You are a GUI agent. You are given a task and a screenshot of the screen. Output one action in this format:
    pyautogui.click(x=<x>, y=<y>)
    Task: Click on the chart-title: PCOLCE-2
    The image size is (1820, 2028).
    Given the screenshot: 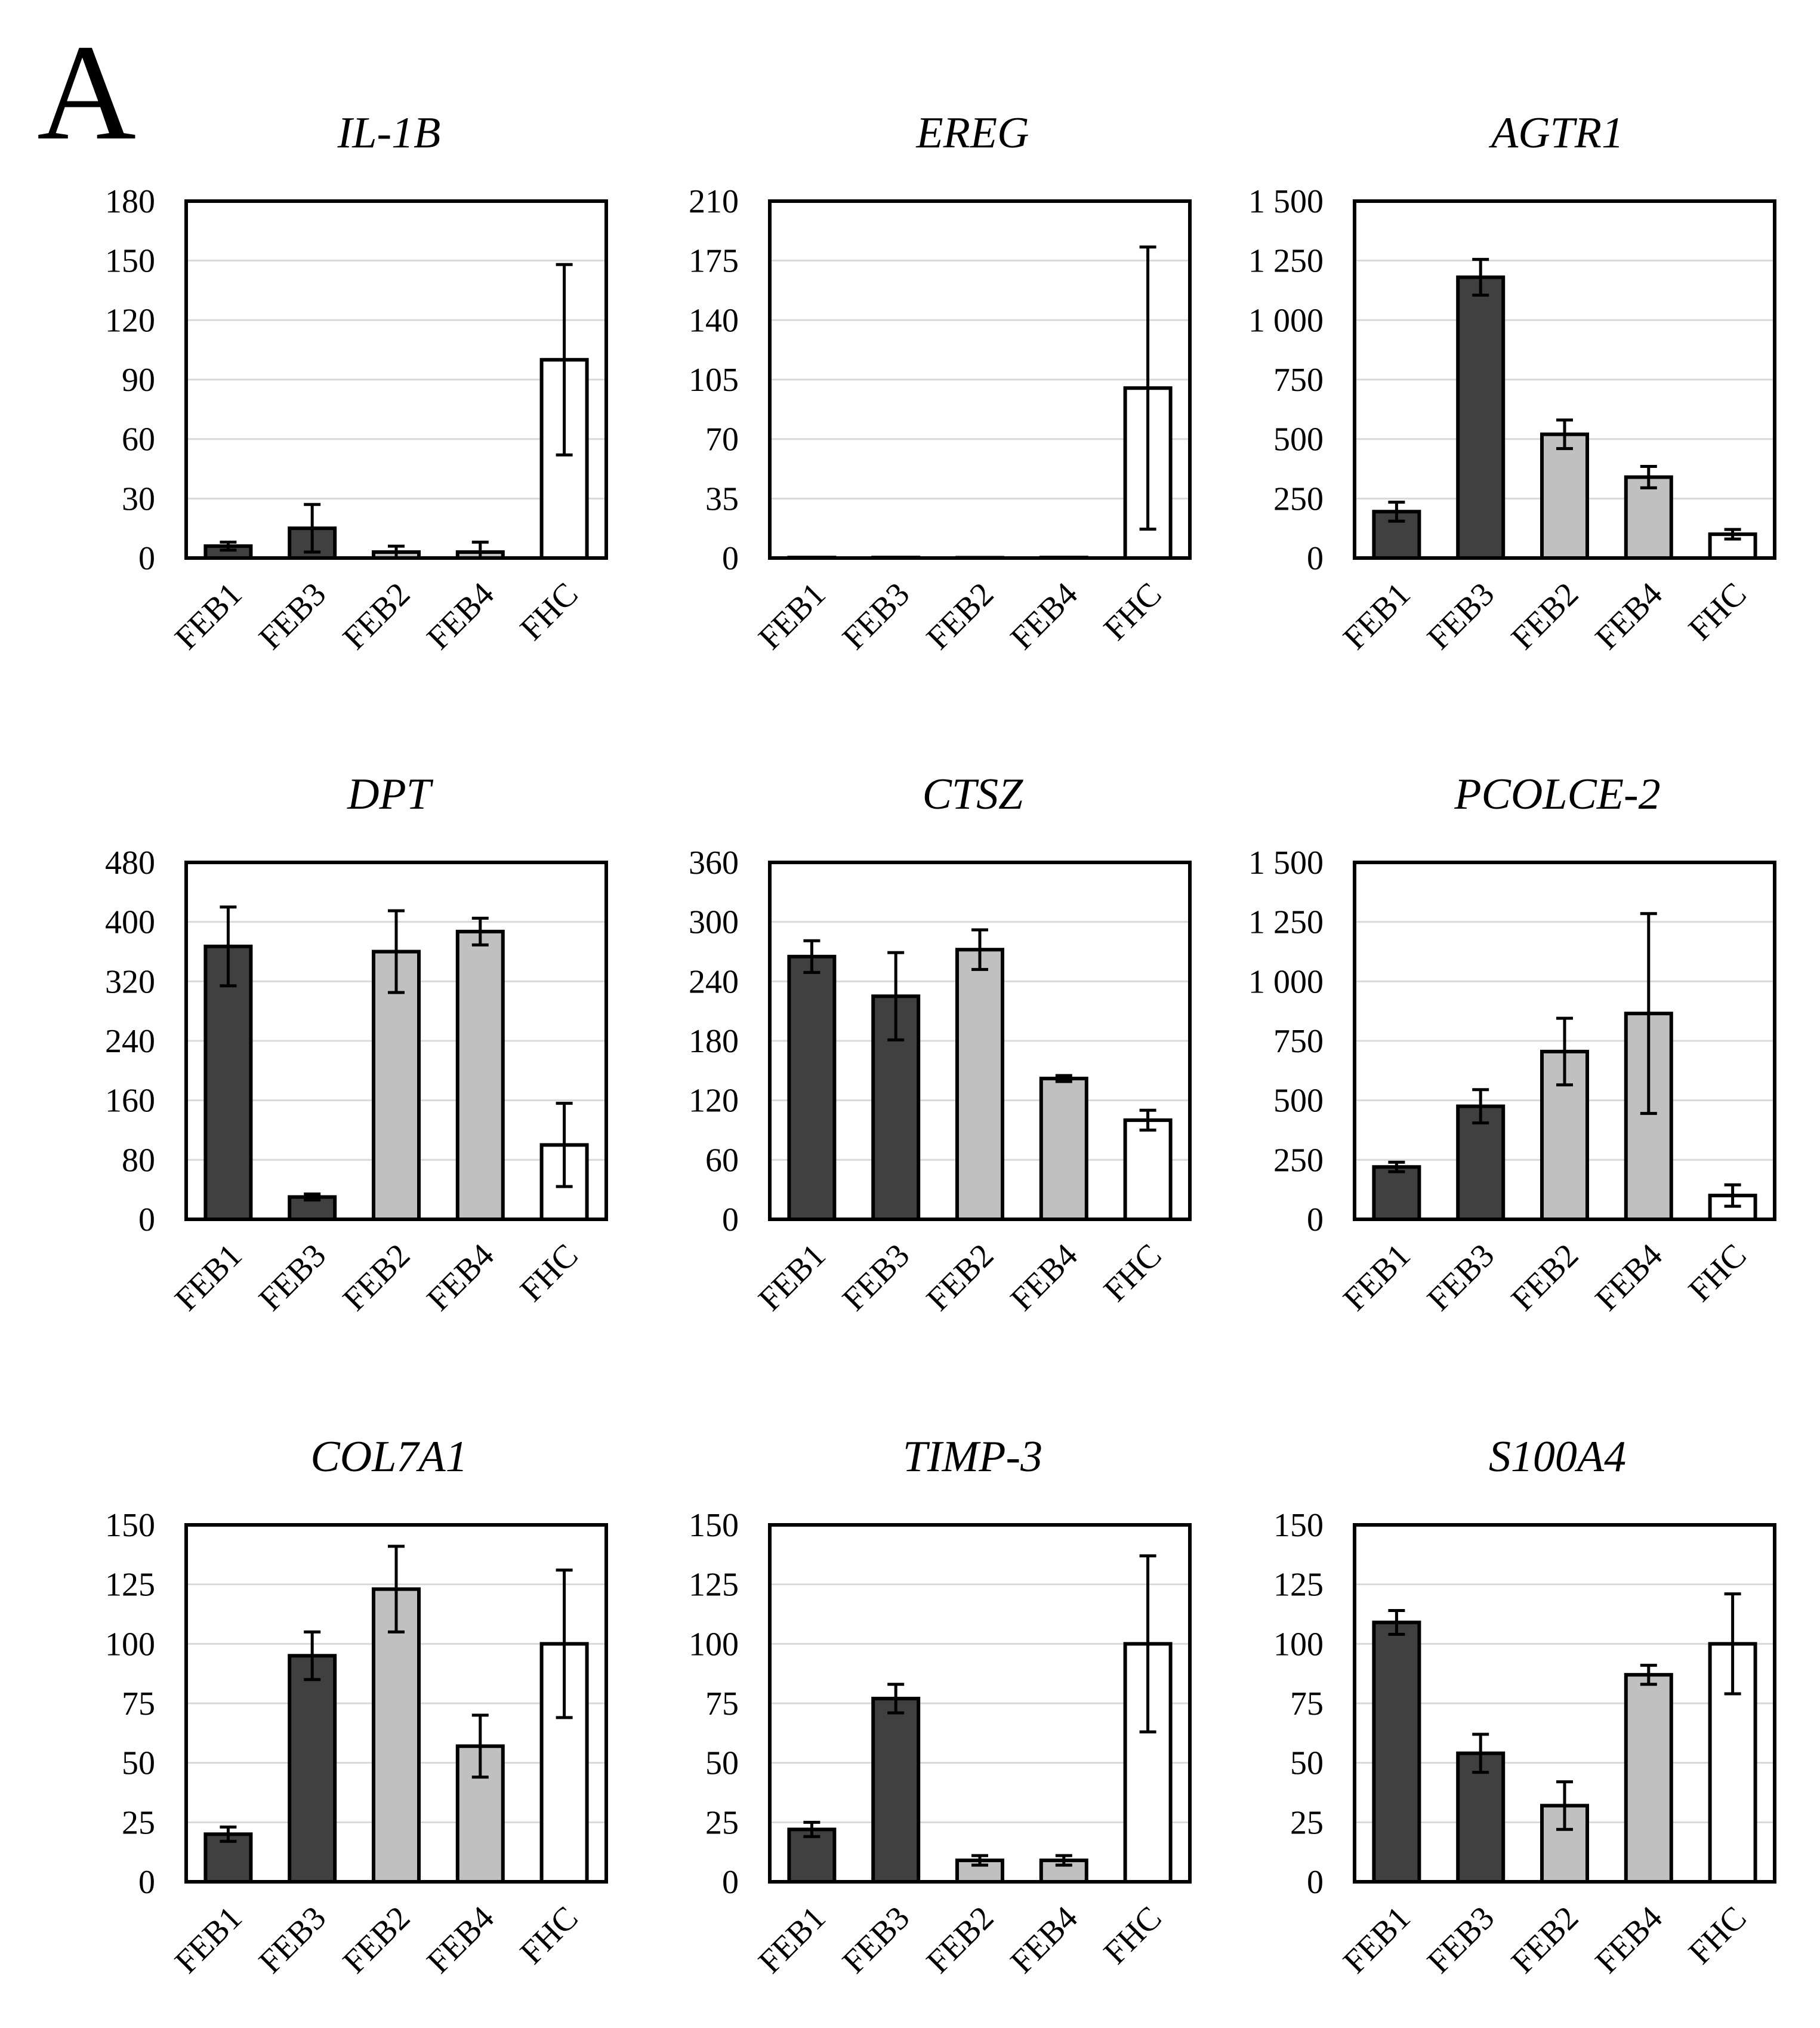 What is the action you would take?
    pyautogui.click(x=1557, y=795)
    